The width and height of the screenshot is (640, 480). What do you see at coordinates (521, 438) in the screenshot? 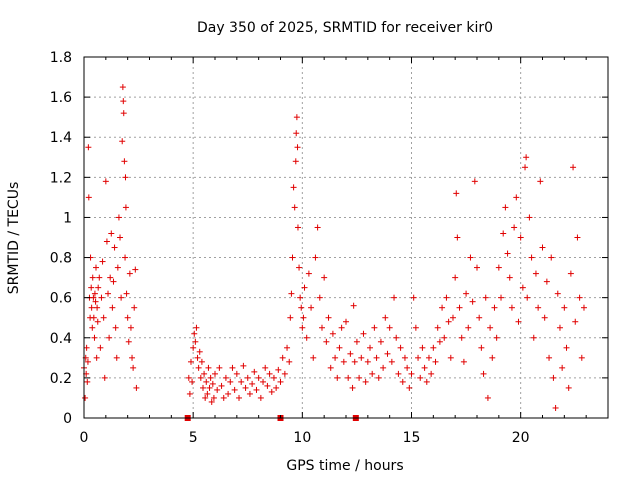
I see `x-tick-label: 20` at bounding box center [521, 438].